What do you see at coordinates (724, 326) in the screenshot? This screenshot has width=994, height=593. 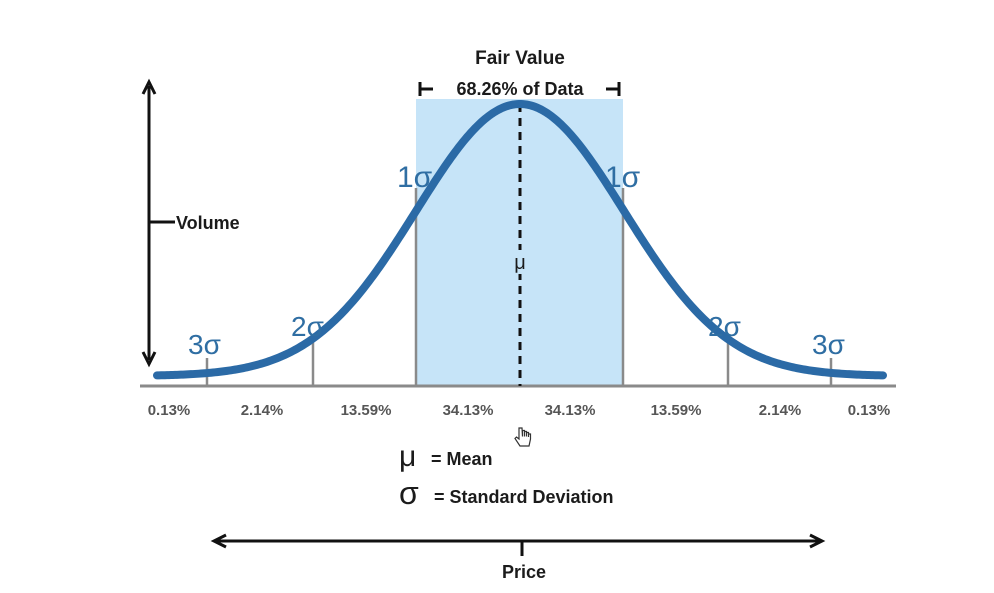 I see `sigma-label-right-2: 2σ` at bounding box center [724, 326].